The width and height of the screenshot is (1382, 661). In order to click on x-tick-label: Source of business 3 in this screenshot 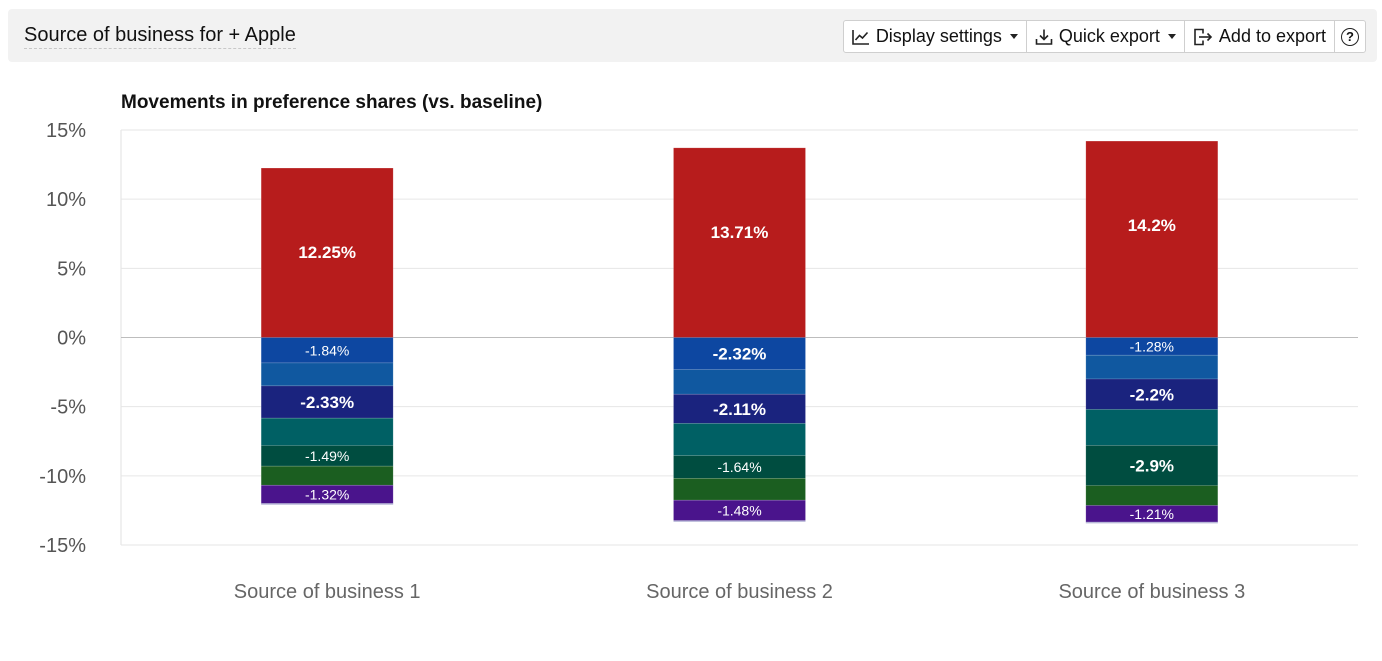, I will do `click(1151, 592)`.